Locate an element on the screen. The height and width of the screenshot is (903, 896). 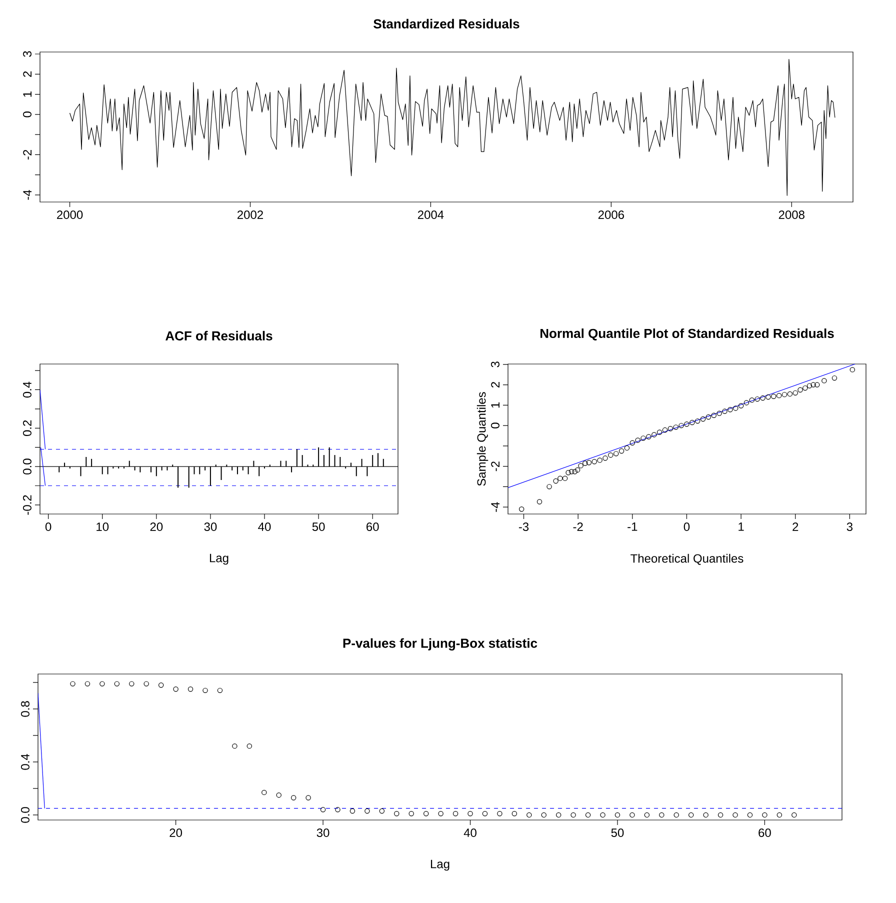
chart-title: Normal Quantile Plot of Standardized Residuals is located at coordinates (687, 334).